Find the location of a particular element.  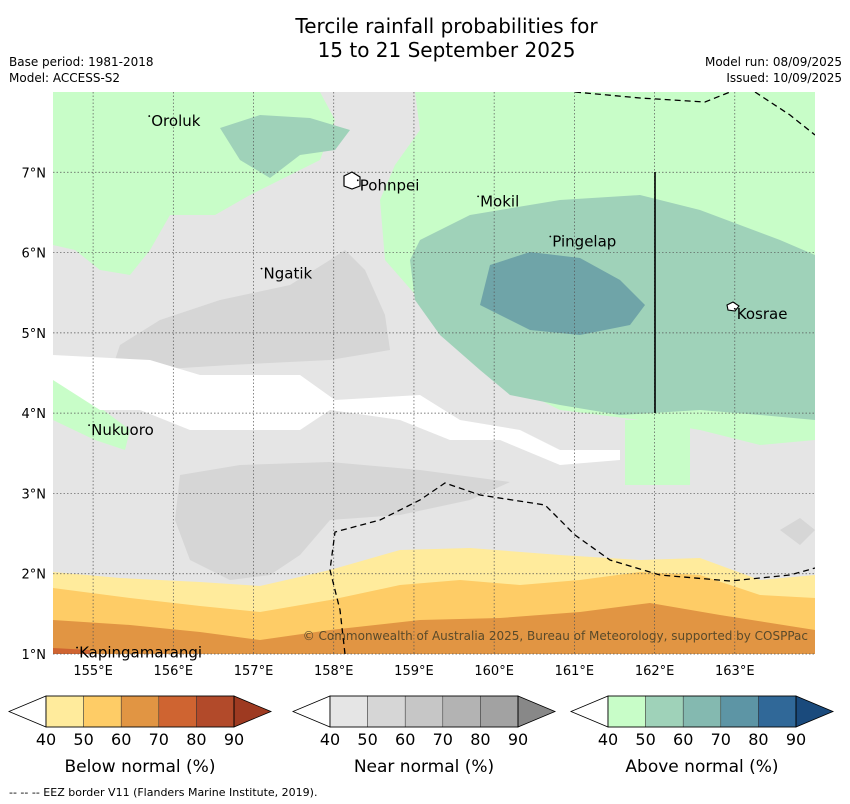

longitude-tick-label: 159°E is located at coordinates (414, 671).